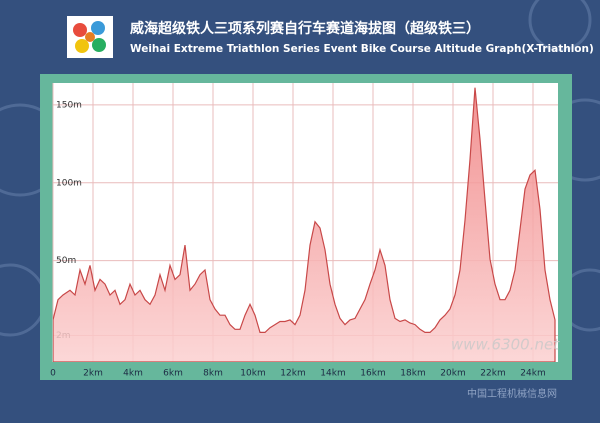  What do you see at coordinates (292, 374) in the screenshot?
I see `x-tick-label: 12km` at bounding box center [292, 374].